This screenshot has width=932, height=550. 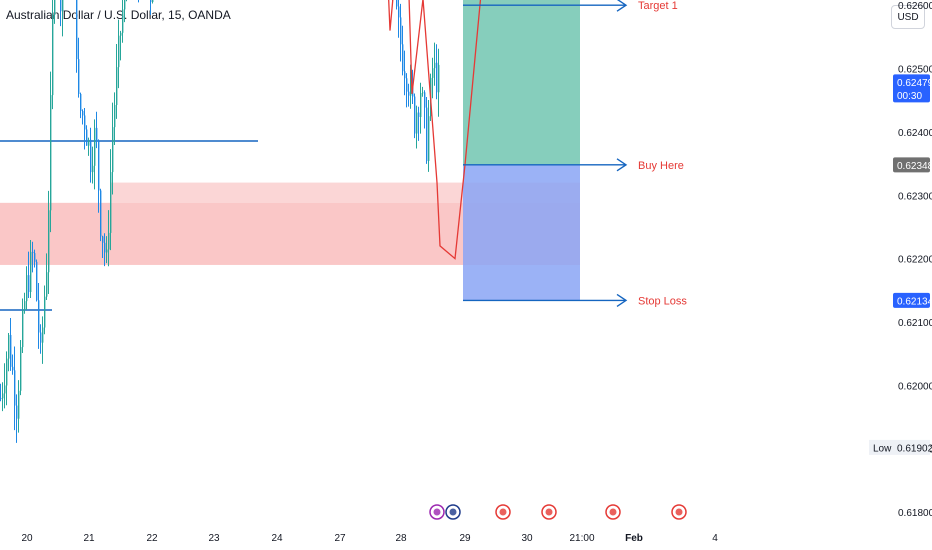 What do you see at coordinates (662, 301) in the screenshot?
I see `stop-loss-label: Stop Loss` at bounding box center [662, 301].